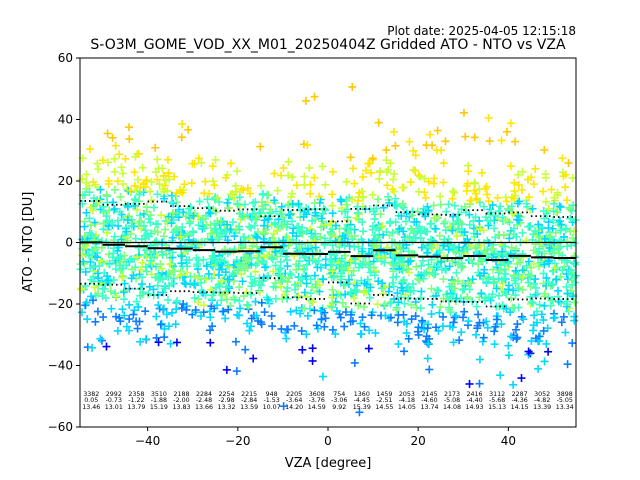  What do you see at coordinates (519, 400) in the screenshot?
I see `bin-mean: -4.36` at bounding box center [519, 400].